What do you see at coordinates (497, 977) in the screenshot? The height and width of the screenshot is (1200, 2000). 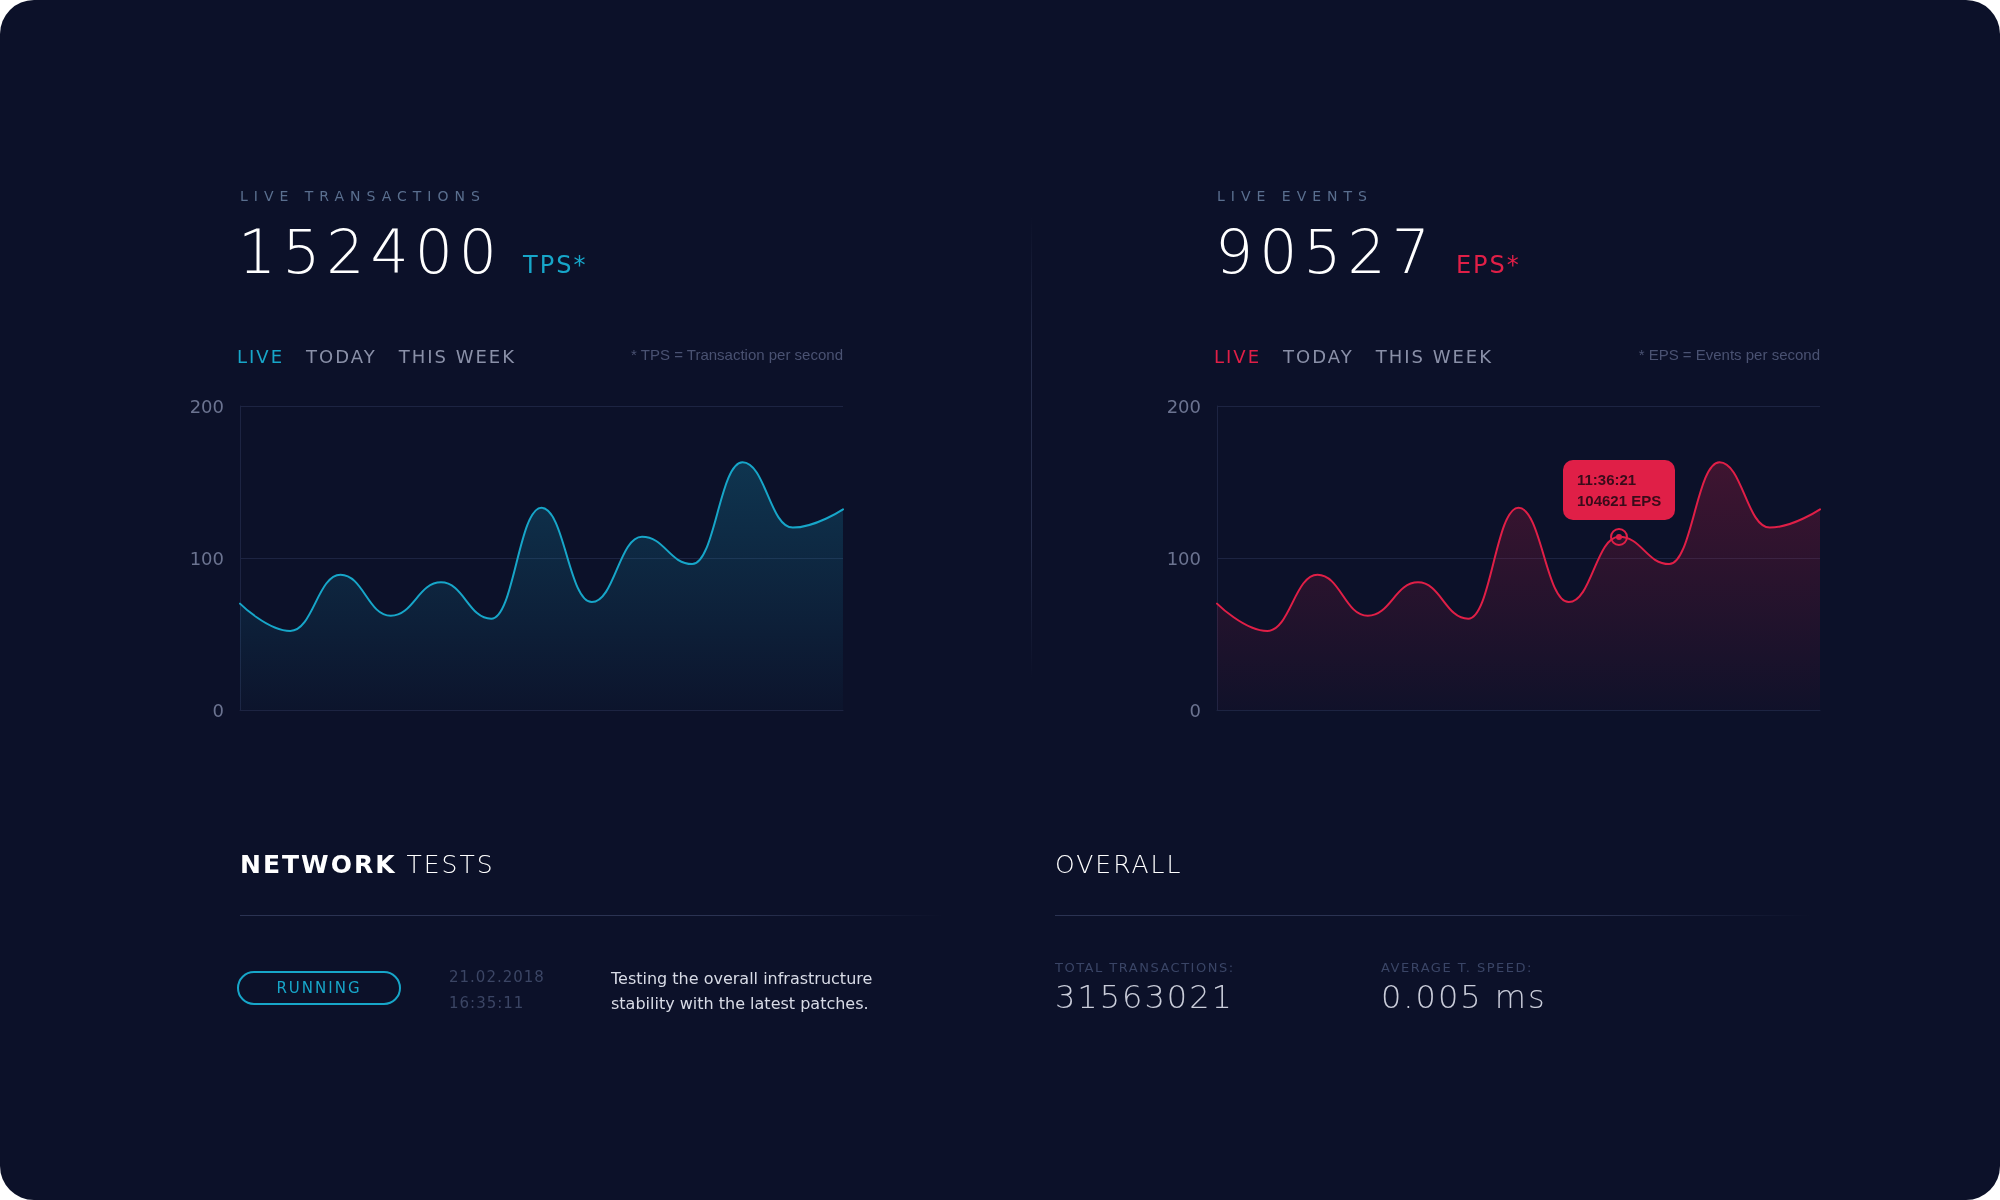 I see `text: 21.02.2018` at bounding box center [497, 977].